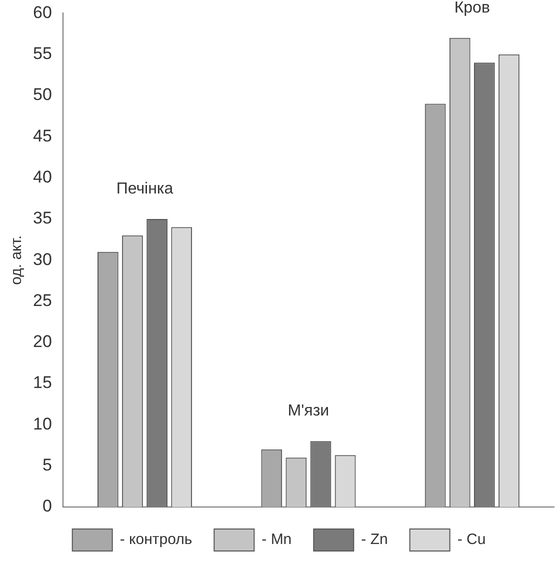 The width and height of the screenshot is (558, 561). What do you see at coordinates (42, 176) in the screenshot?
I see `y-tick-label: 40` at bounding box center [42, 176].